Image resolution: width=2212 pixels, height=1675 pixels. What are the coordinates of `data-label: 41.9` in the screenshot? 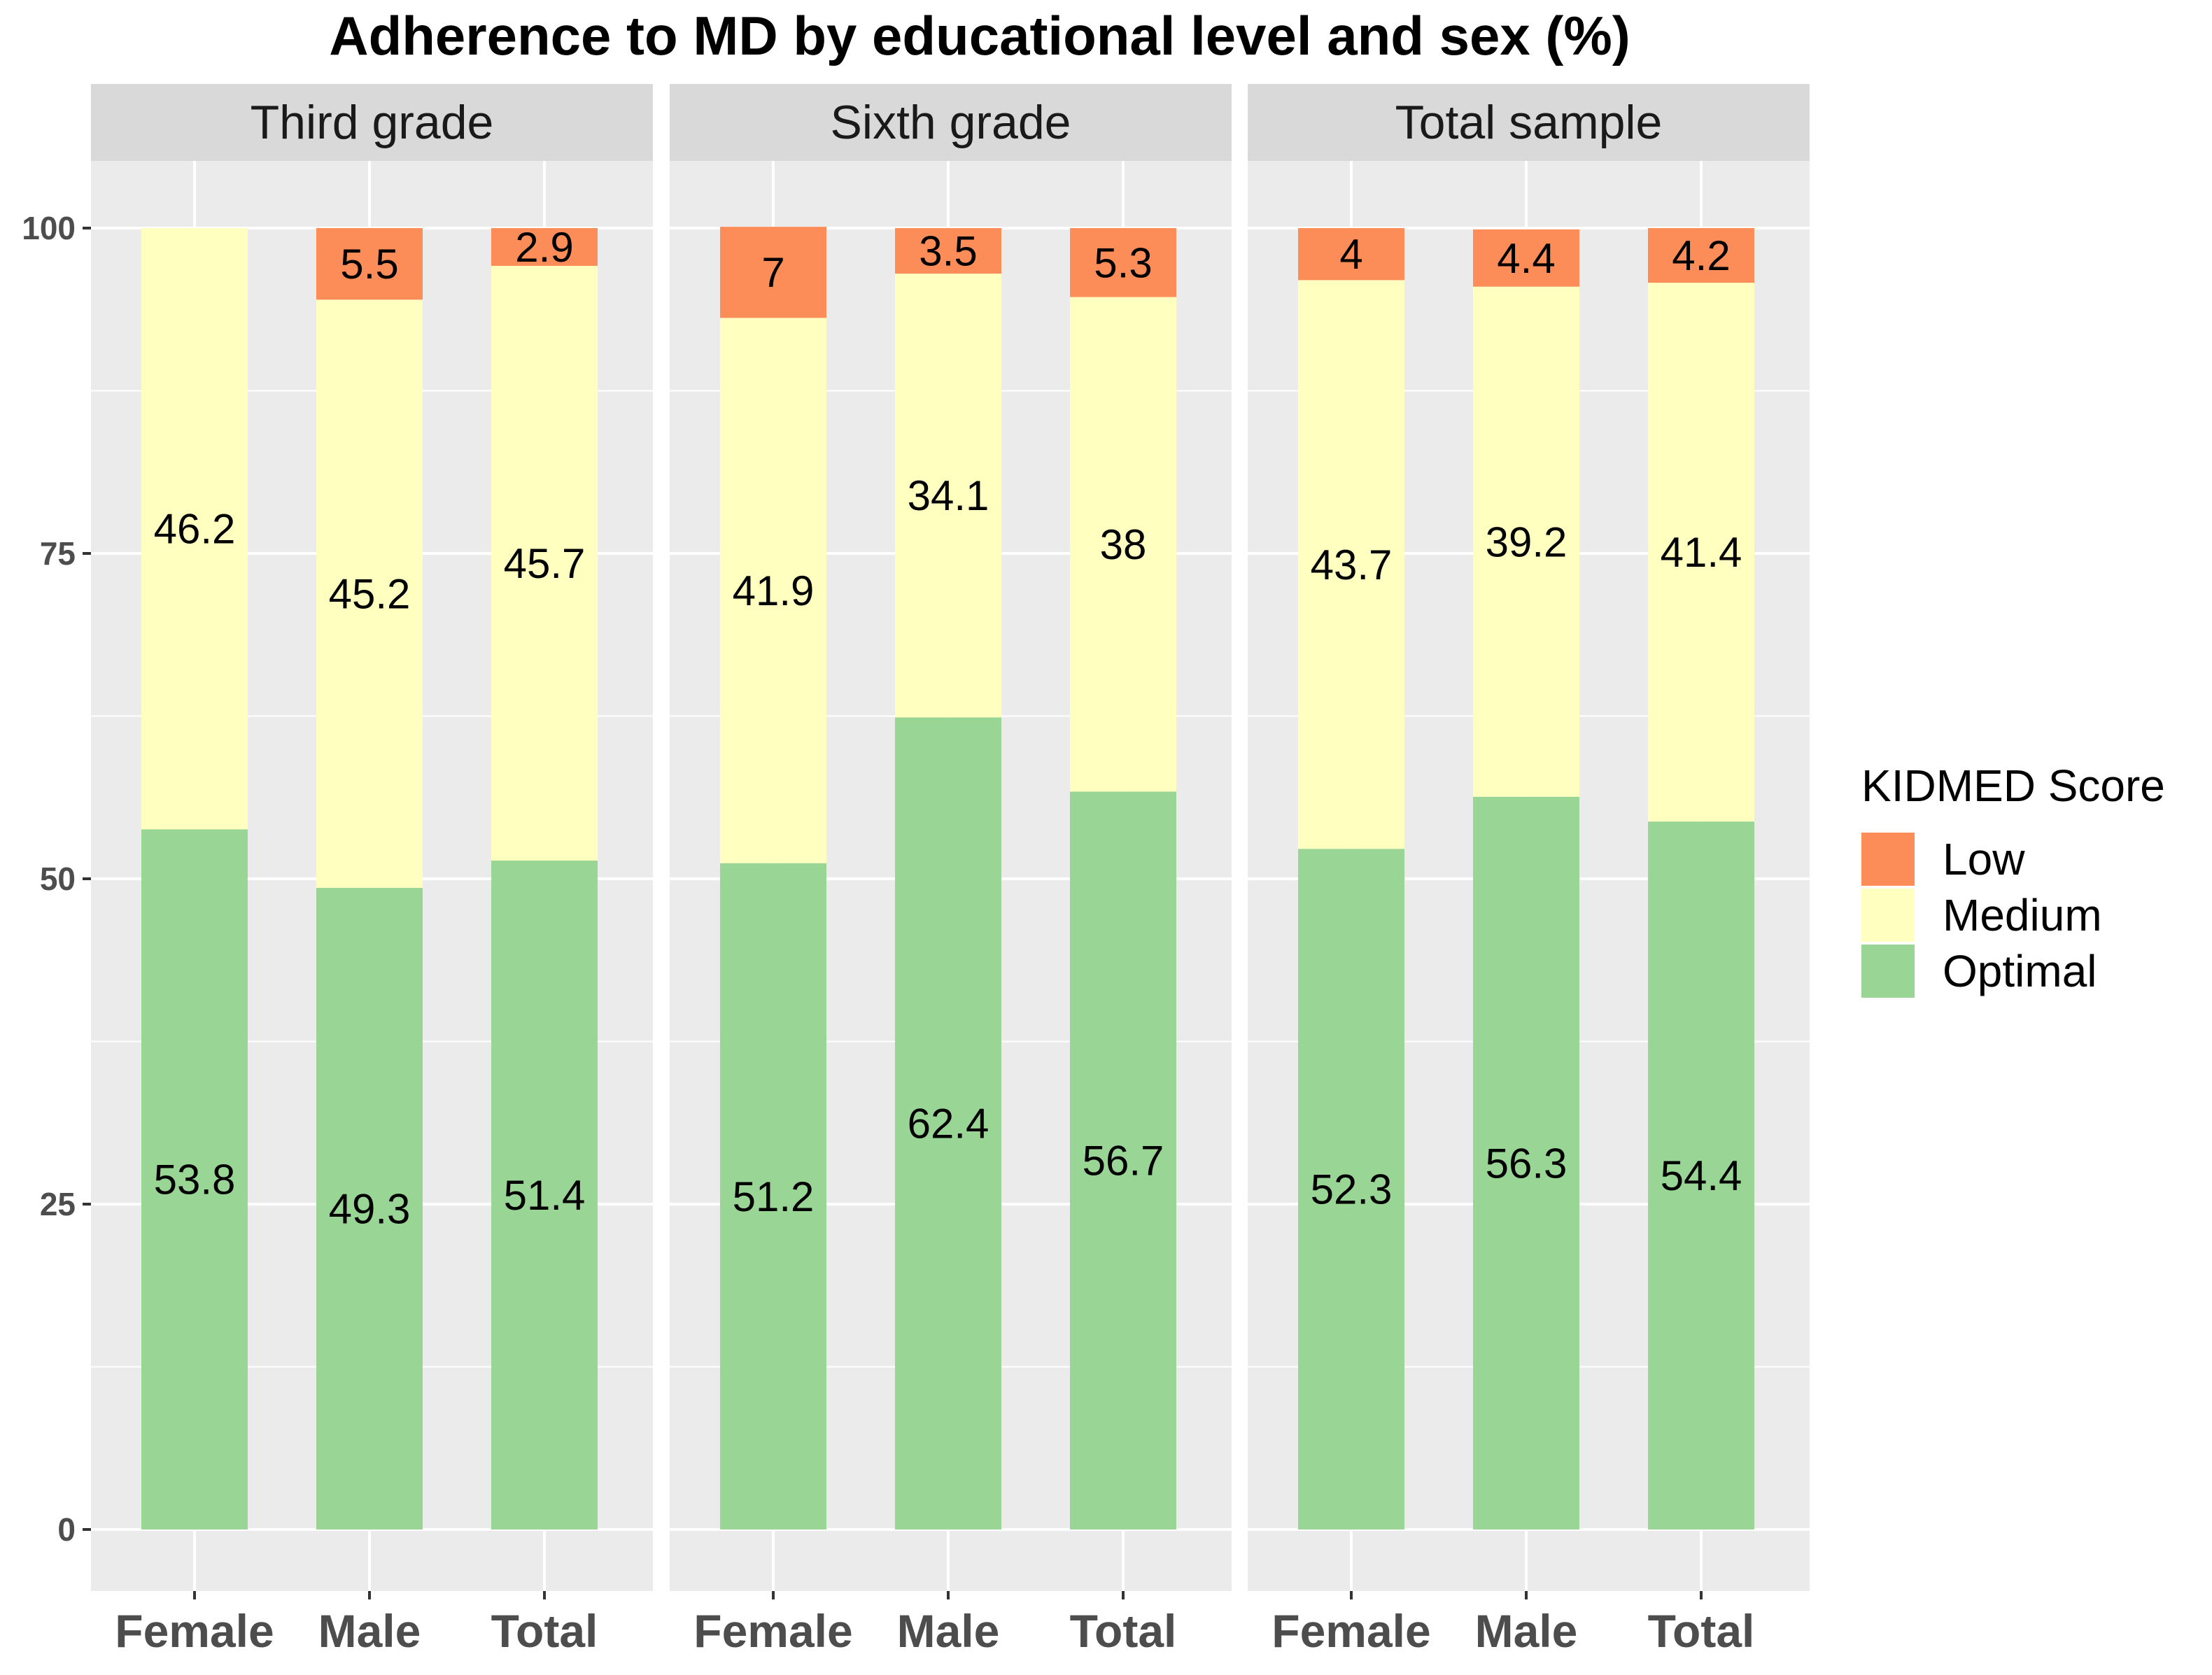 It's located at (774, 590).